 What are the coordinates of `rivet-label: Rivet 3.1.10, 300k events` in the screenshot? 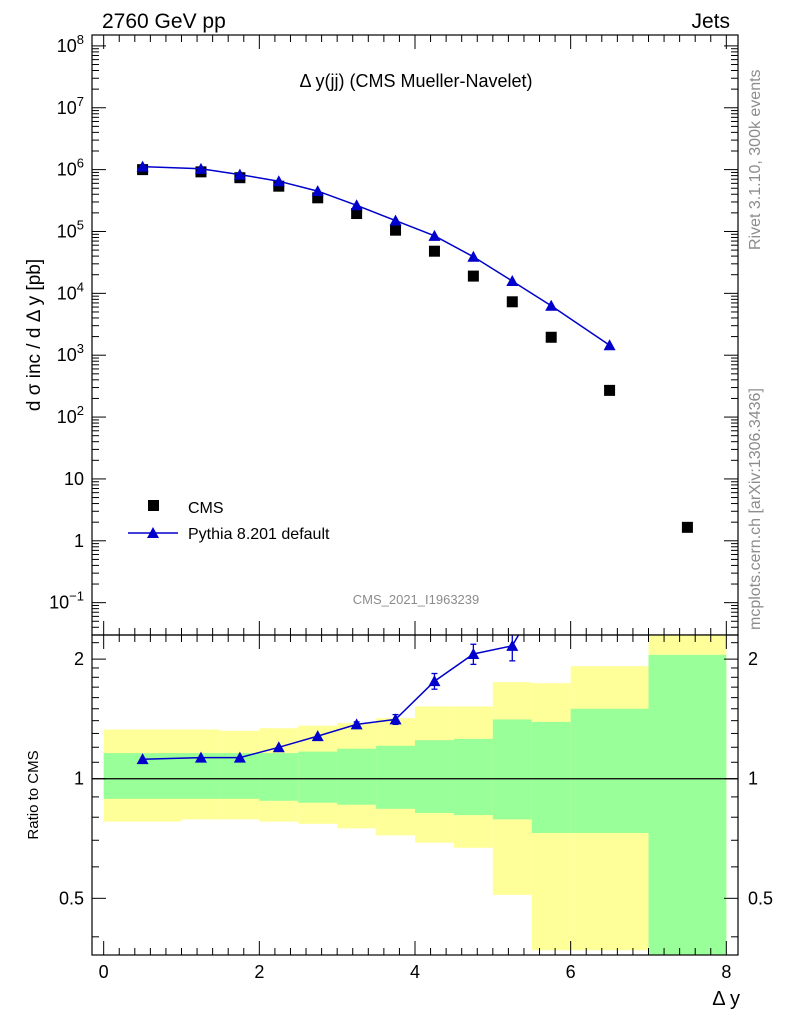 It's located at (755, 159).